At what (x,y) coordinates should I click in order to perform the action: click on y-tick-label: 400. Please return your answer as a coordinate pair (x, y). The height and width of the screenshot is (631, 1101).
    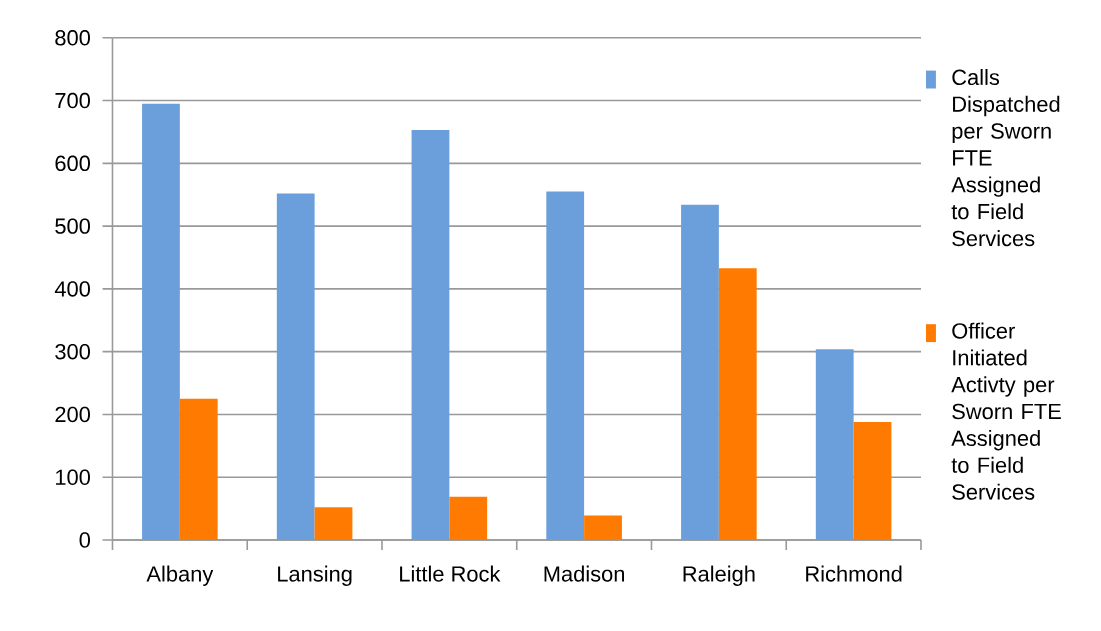
    Looking at the image, I should click on (72, 288).